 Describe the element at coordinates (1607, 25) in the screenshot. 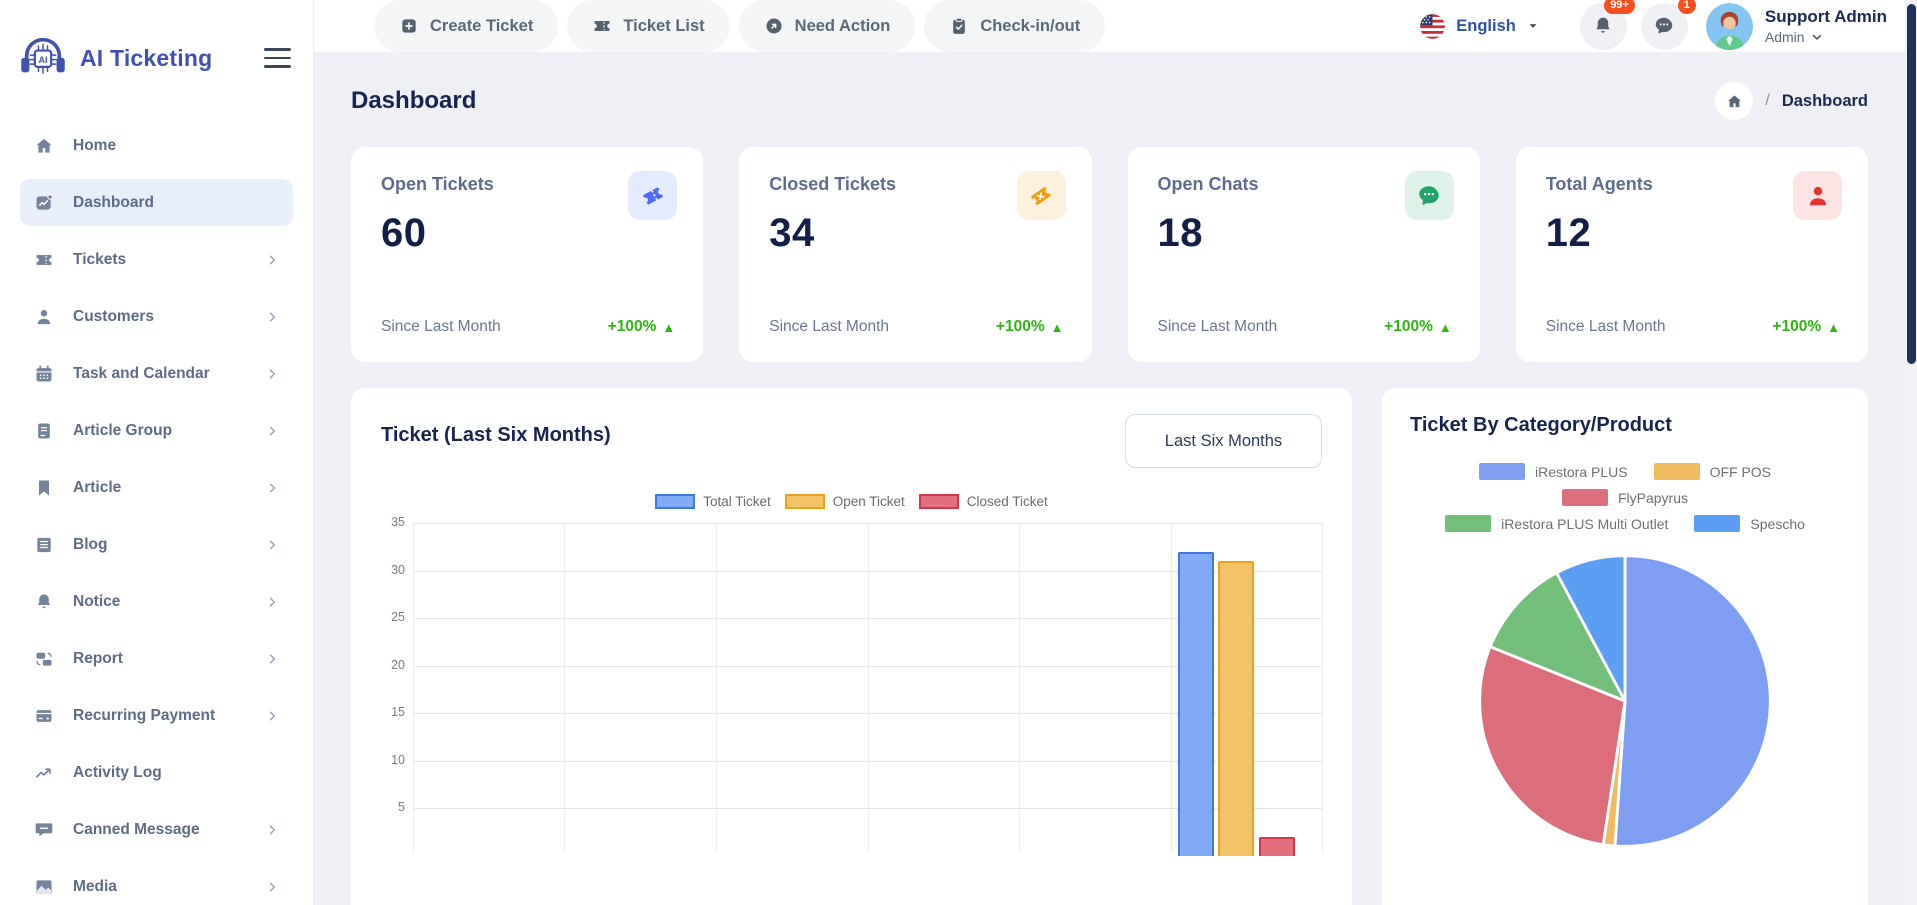

I see `notifications-button: 99+` at that location.